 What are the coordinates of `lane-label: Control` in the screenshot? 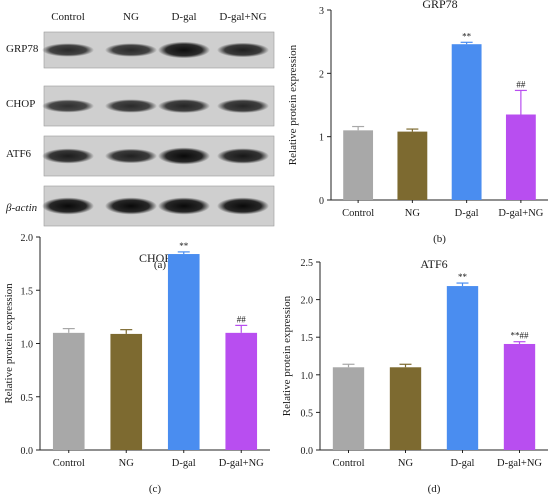 It's located at (68, 17).